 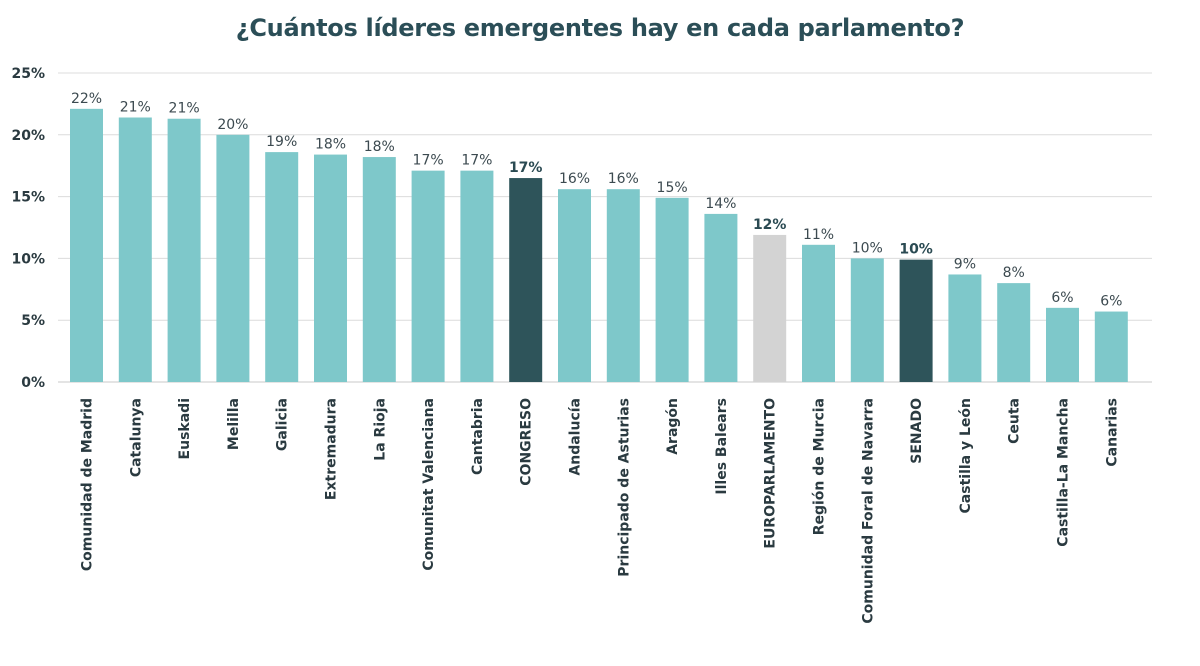 I want to click on data-label: 22%, so click(x=86, y=99).